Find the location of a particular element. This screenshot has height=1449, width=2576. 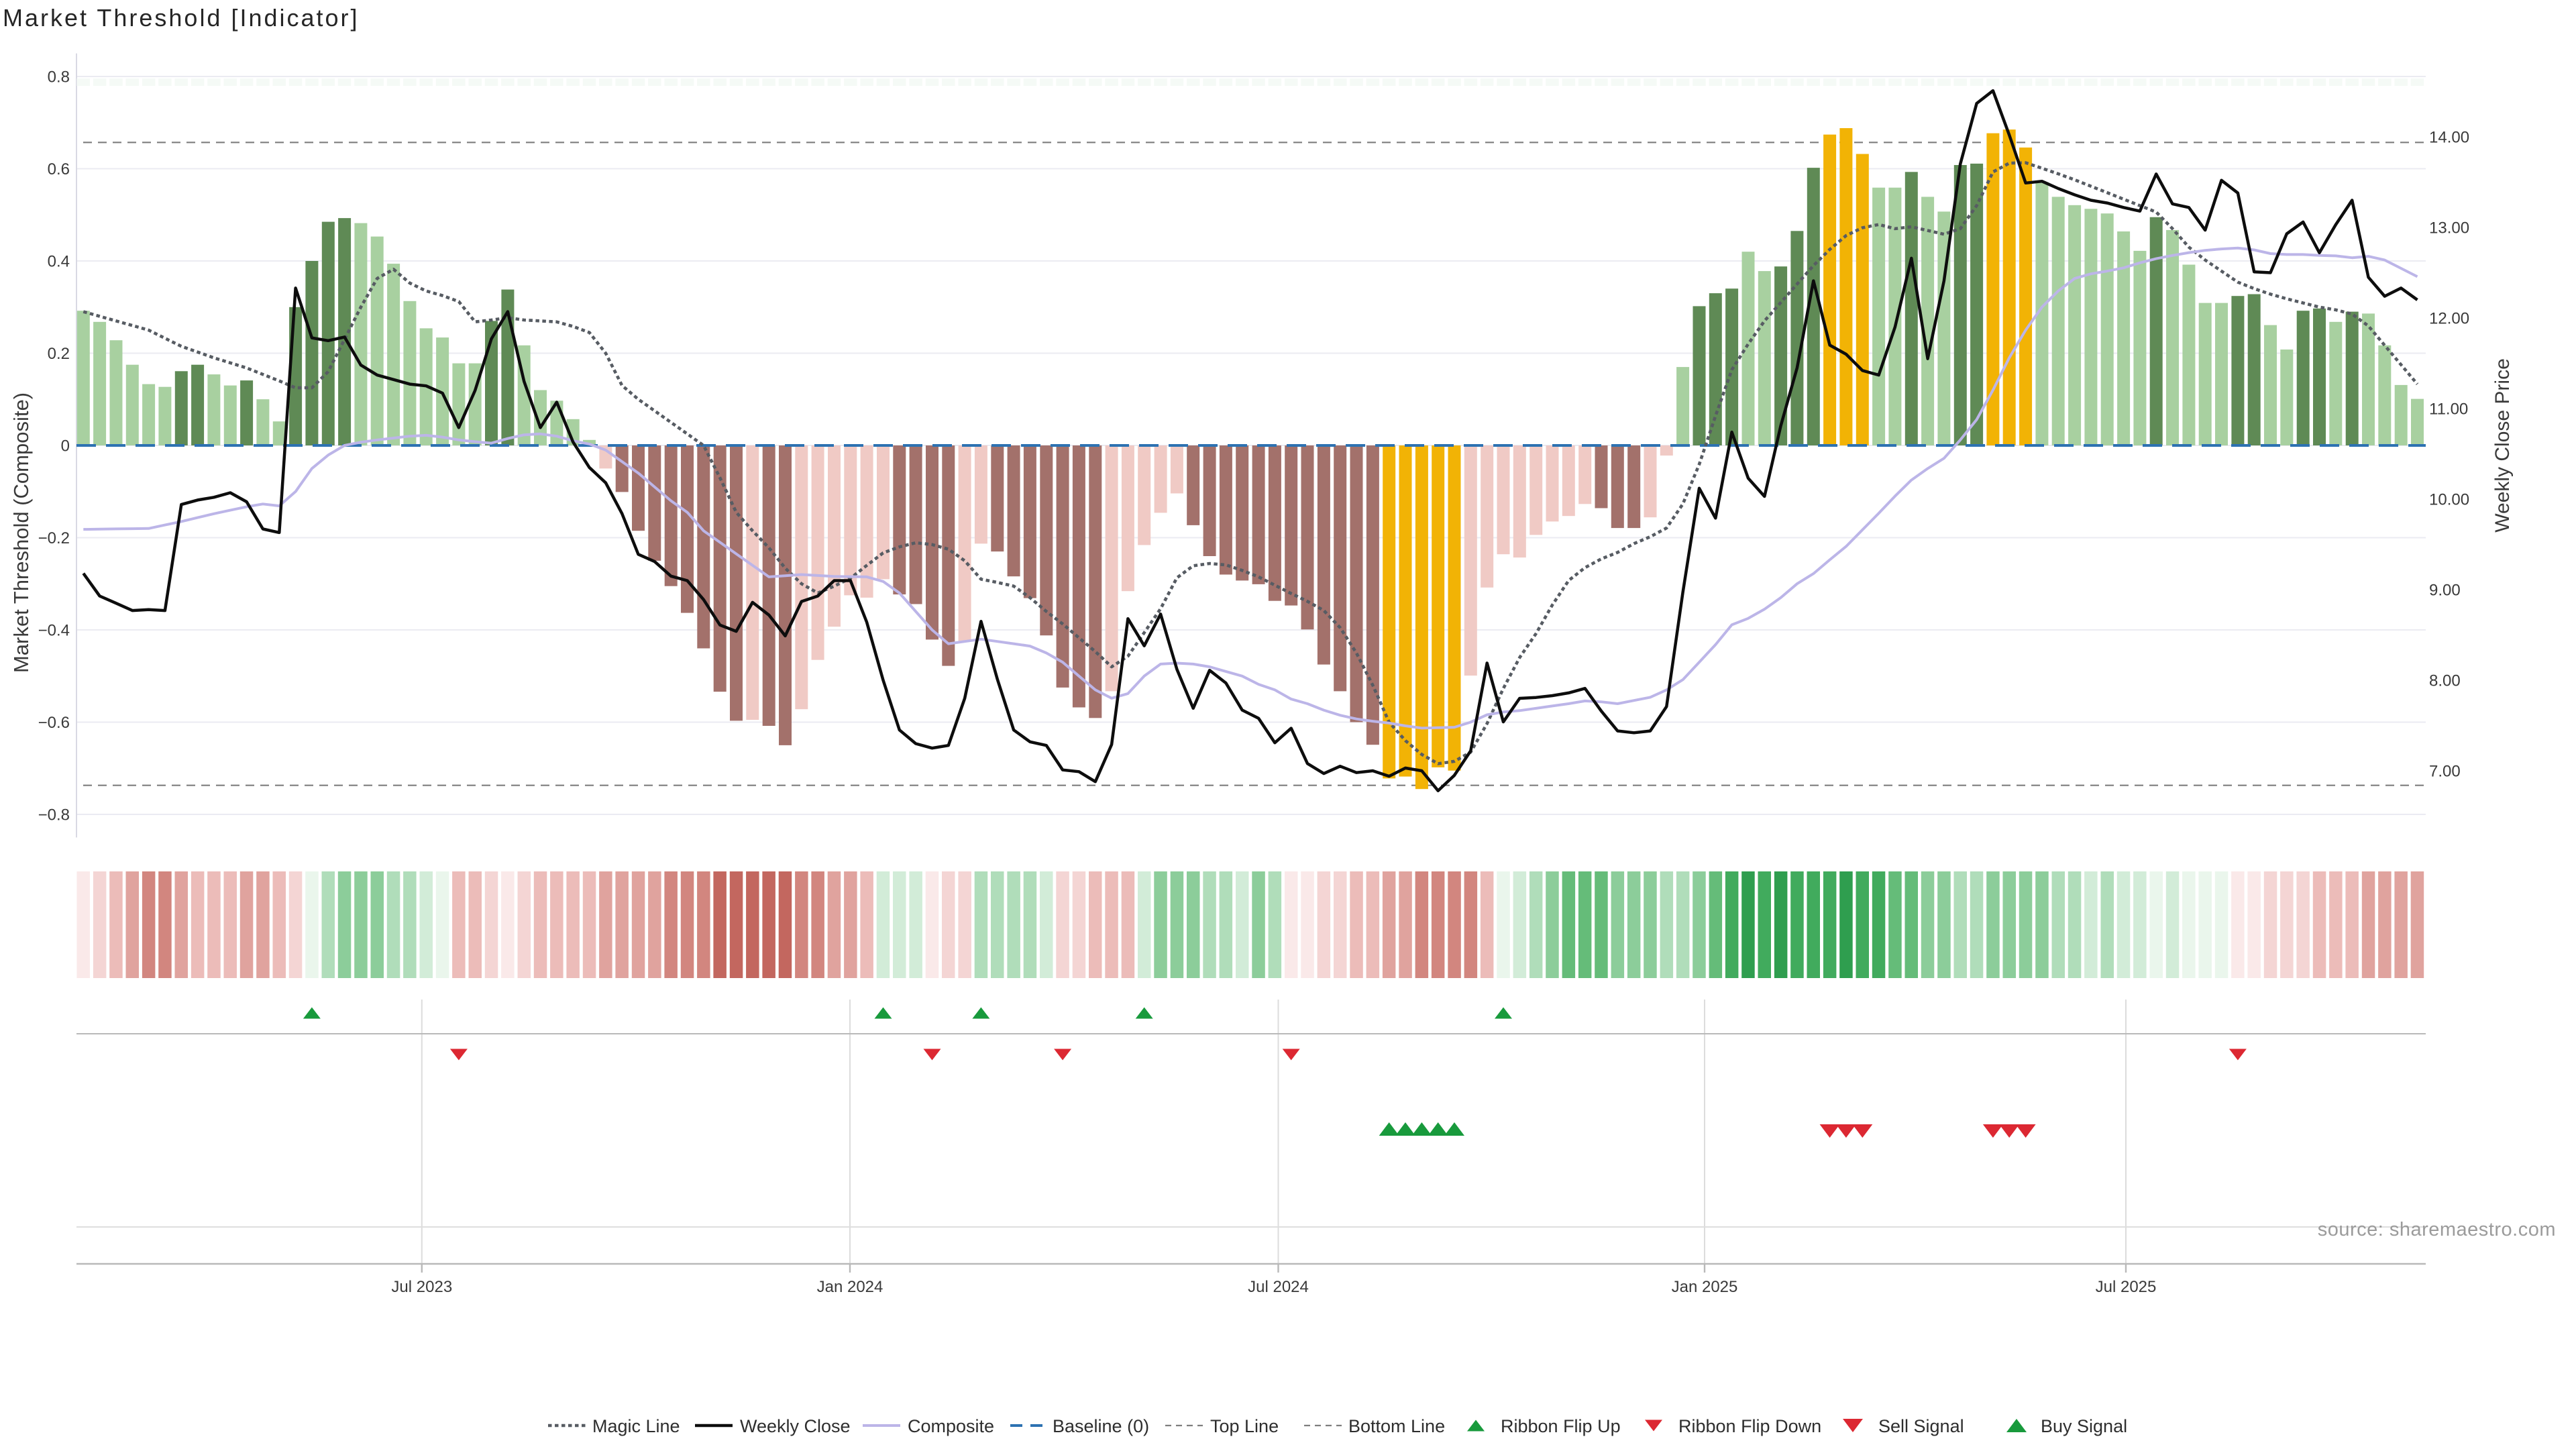

svg-text: 0.4 is located at coordinates (59, 262).